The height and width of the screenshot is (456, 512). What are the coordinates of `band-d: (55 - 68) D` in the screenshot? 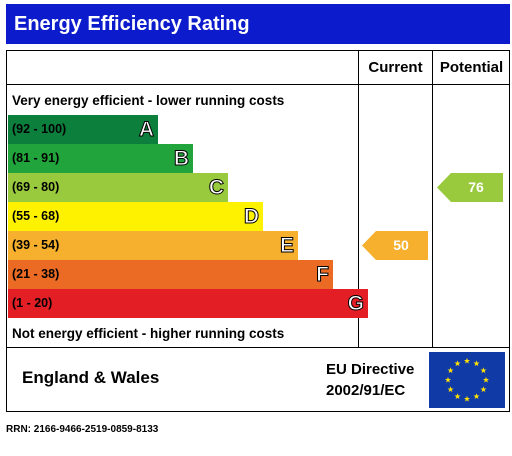 It's located at (135, 216).